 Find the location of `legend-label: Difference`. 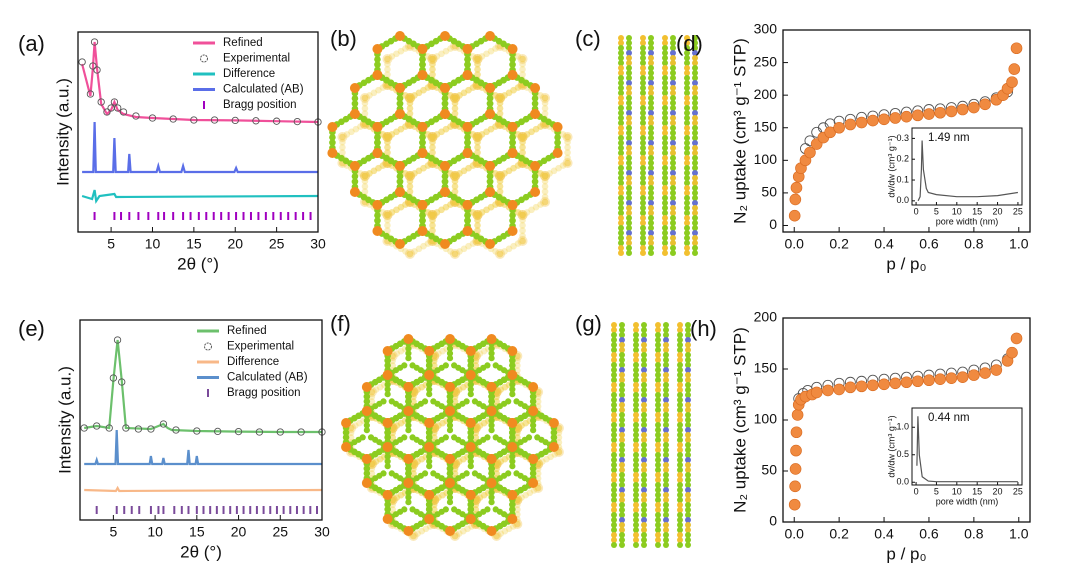

legend-label: Difference is located at coordinates (253, 362).